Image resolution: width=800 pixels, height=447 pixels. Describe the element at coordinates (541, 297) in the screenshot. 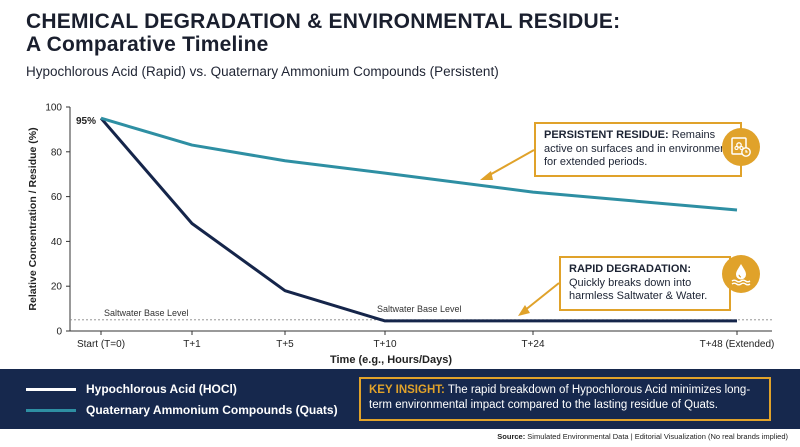

I see `rapid-callout-arrow` at that location.